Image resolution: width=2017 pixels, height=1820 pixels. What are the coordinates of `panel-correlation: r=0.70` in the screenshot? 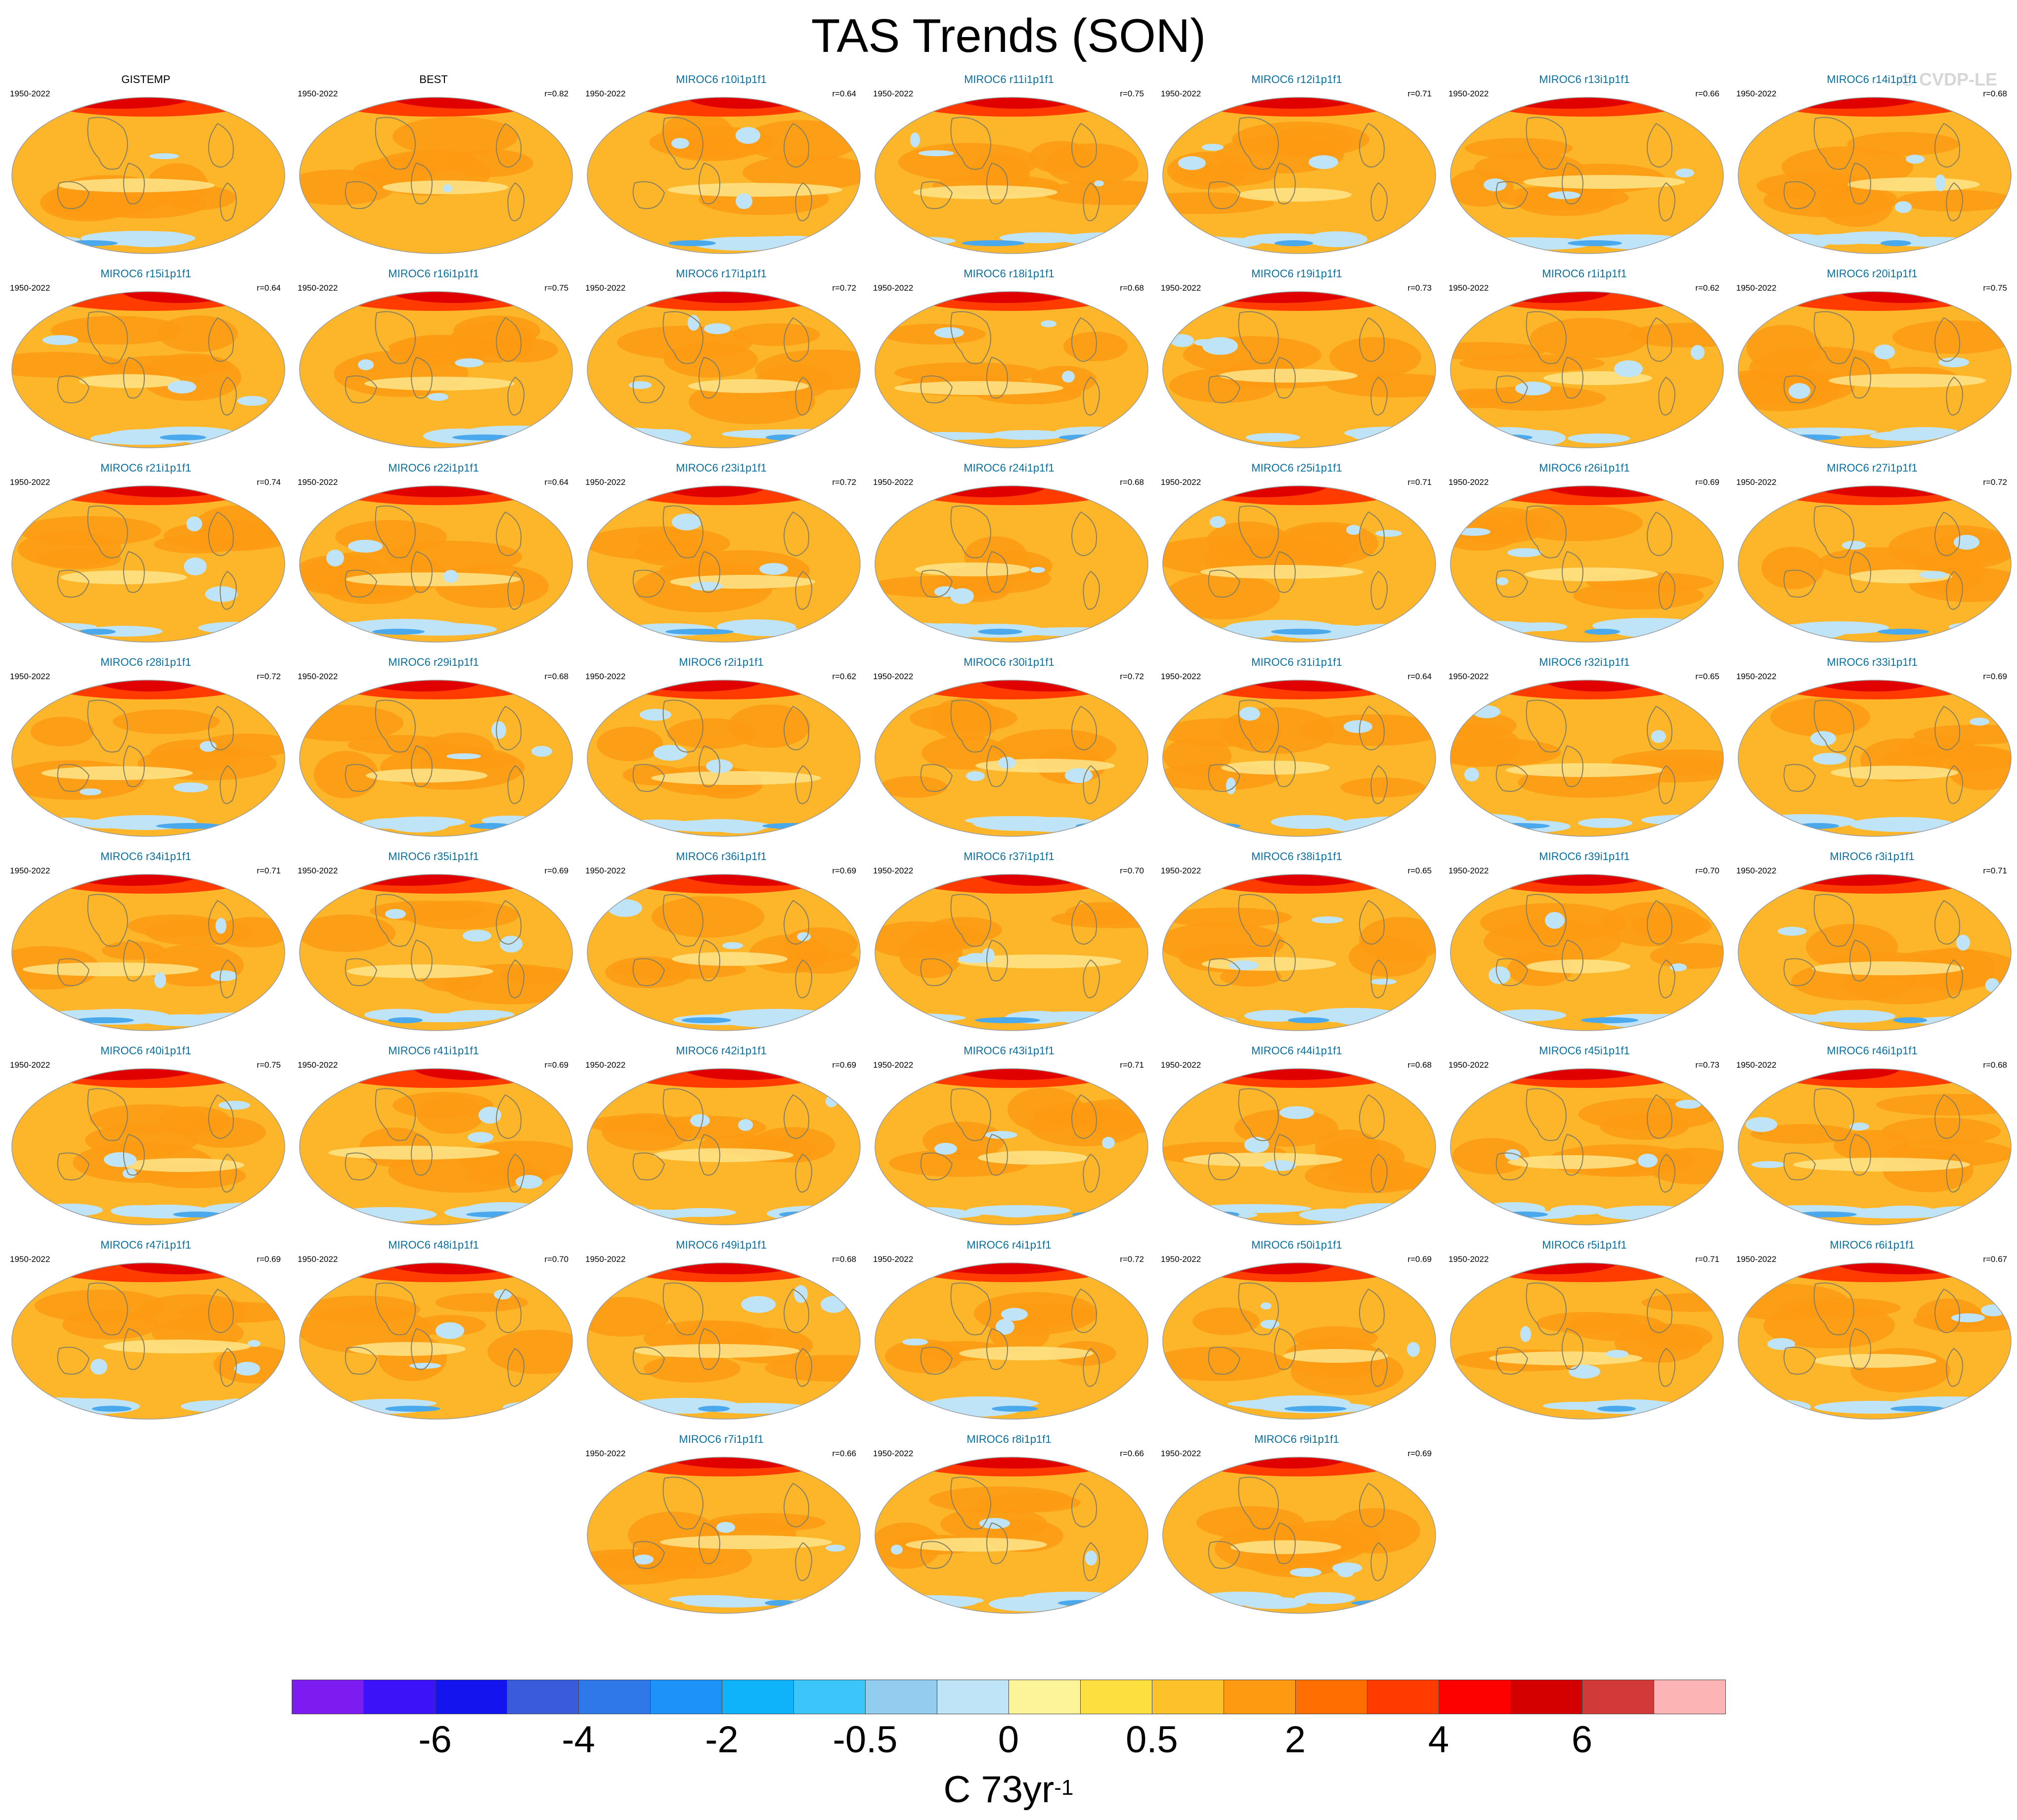 It's located at (1132, 870).